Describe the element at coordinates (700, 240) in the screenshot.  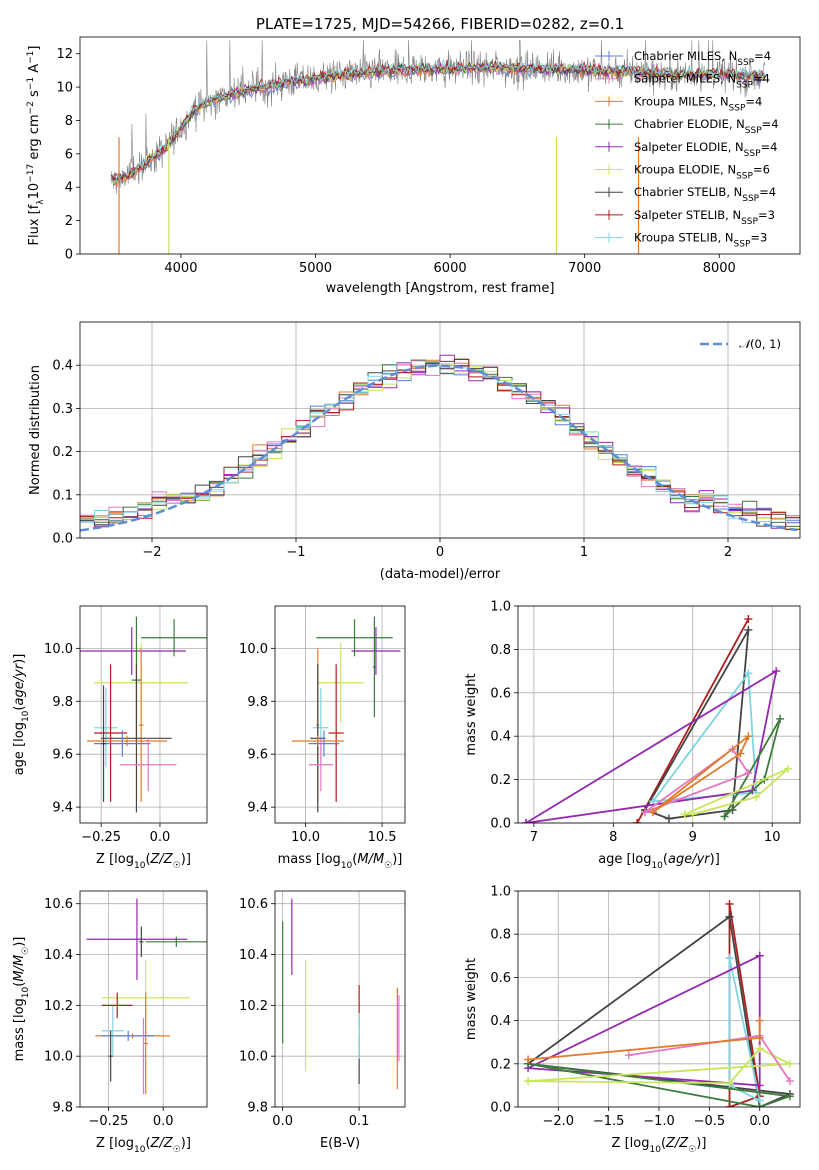
I see `legend-entry: Kroupa STELIB, NSSP=3` at that location.